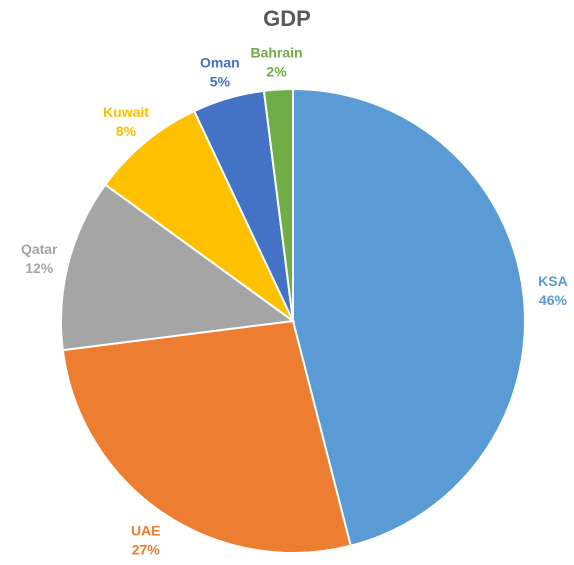 Image resolution: width=574 pixels, height=565 pixels. I want to click on slice-label-uae: UAE 27%, so click(146, 540).